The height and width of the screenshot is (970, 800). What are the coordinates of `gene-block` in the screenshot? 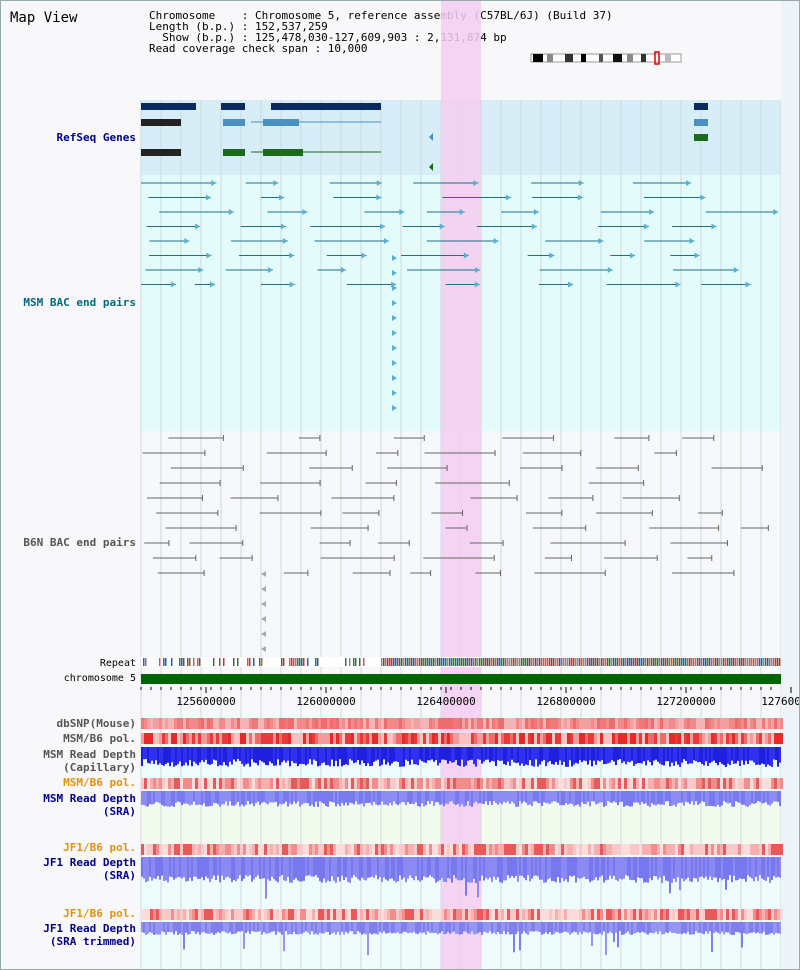 It's located at (234, 122).